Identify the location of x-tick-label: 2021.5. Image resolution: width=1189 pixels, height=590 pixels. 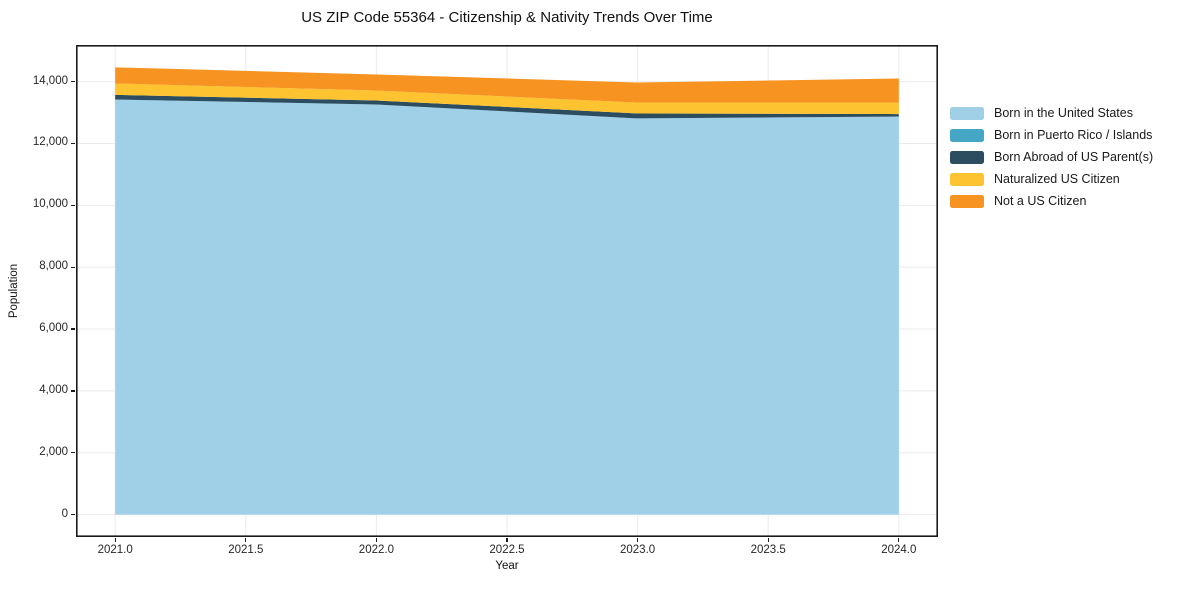
(246, 550).